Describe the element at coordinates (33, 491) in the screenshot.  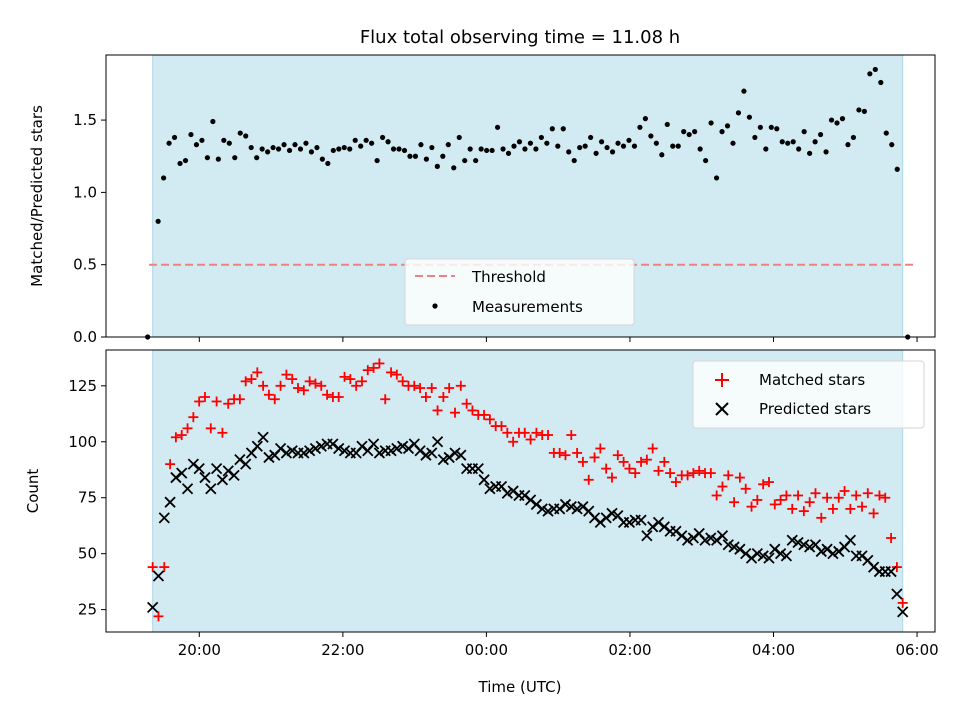
I see `bottom-y-axis-label: Count` at that location.